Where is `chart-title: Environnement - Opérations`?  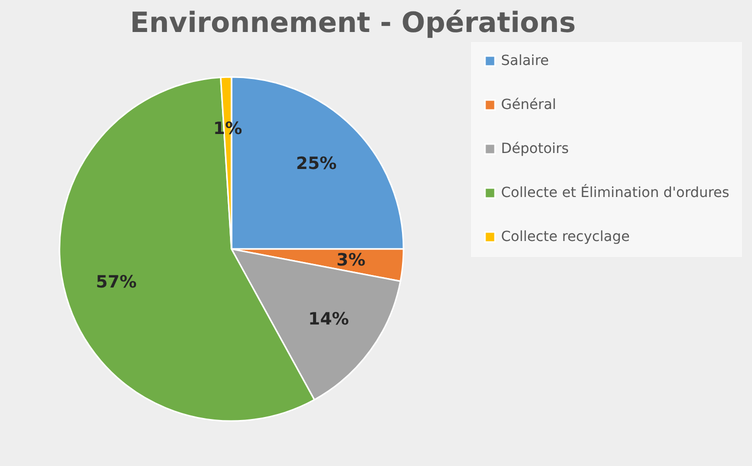
chart-title: Environnement - Opérations is located at coordinates (353, 22).